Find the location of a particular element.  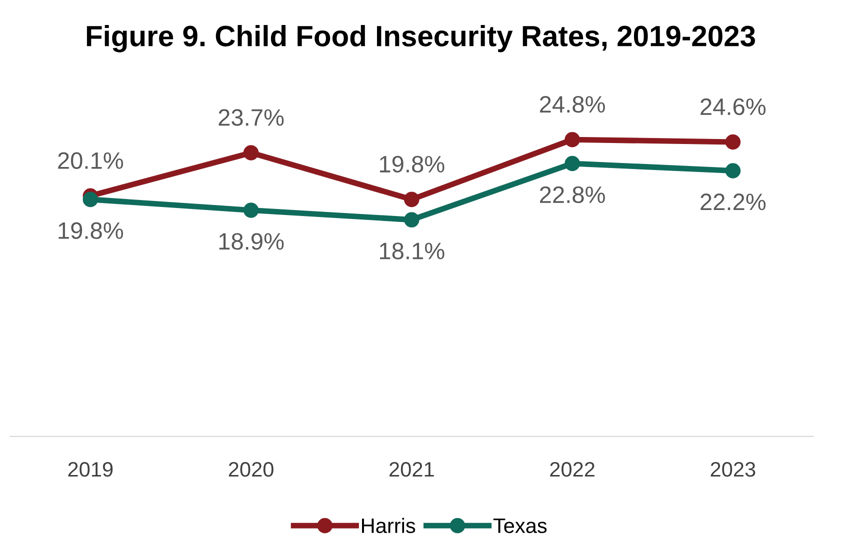

legend-label: Harris is located at coordinates (389, 526).